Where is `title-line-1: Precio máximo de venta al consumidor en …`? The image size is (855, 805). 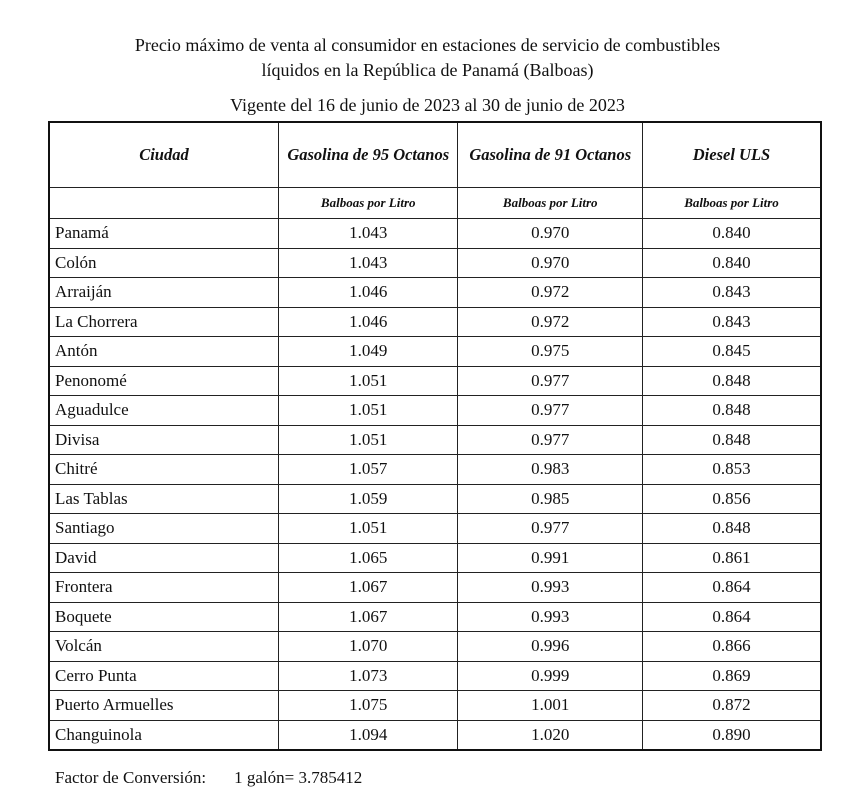
title-line-1: Precio máximo de venta al consumidor en … is located at coordinates (427, 45).